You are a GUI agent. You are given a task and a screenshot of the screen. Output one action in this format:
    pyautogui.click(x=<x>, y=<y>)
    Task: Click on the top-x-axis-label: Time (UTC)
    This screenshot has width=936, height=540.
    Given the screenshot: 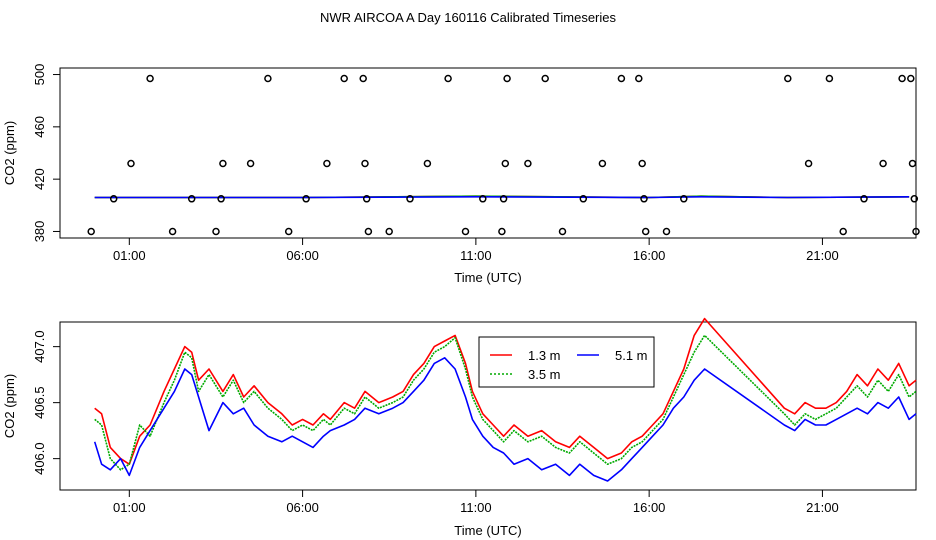 What is the action you would take?
    pyautogui.click(x=487, y=277)
    